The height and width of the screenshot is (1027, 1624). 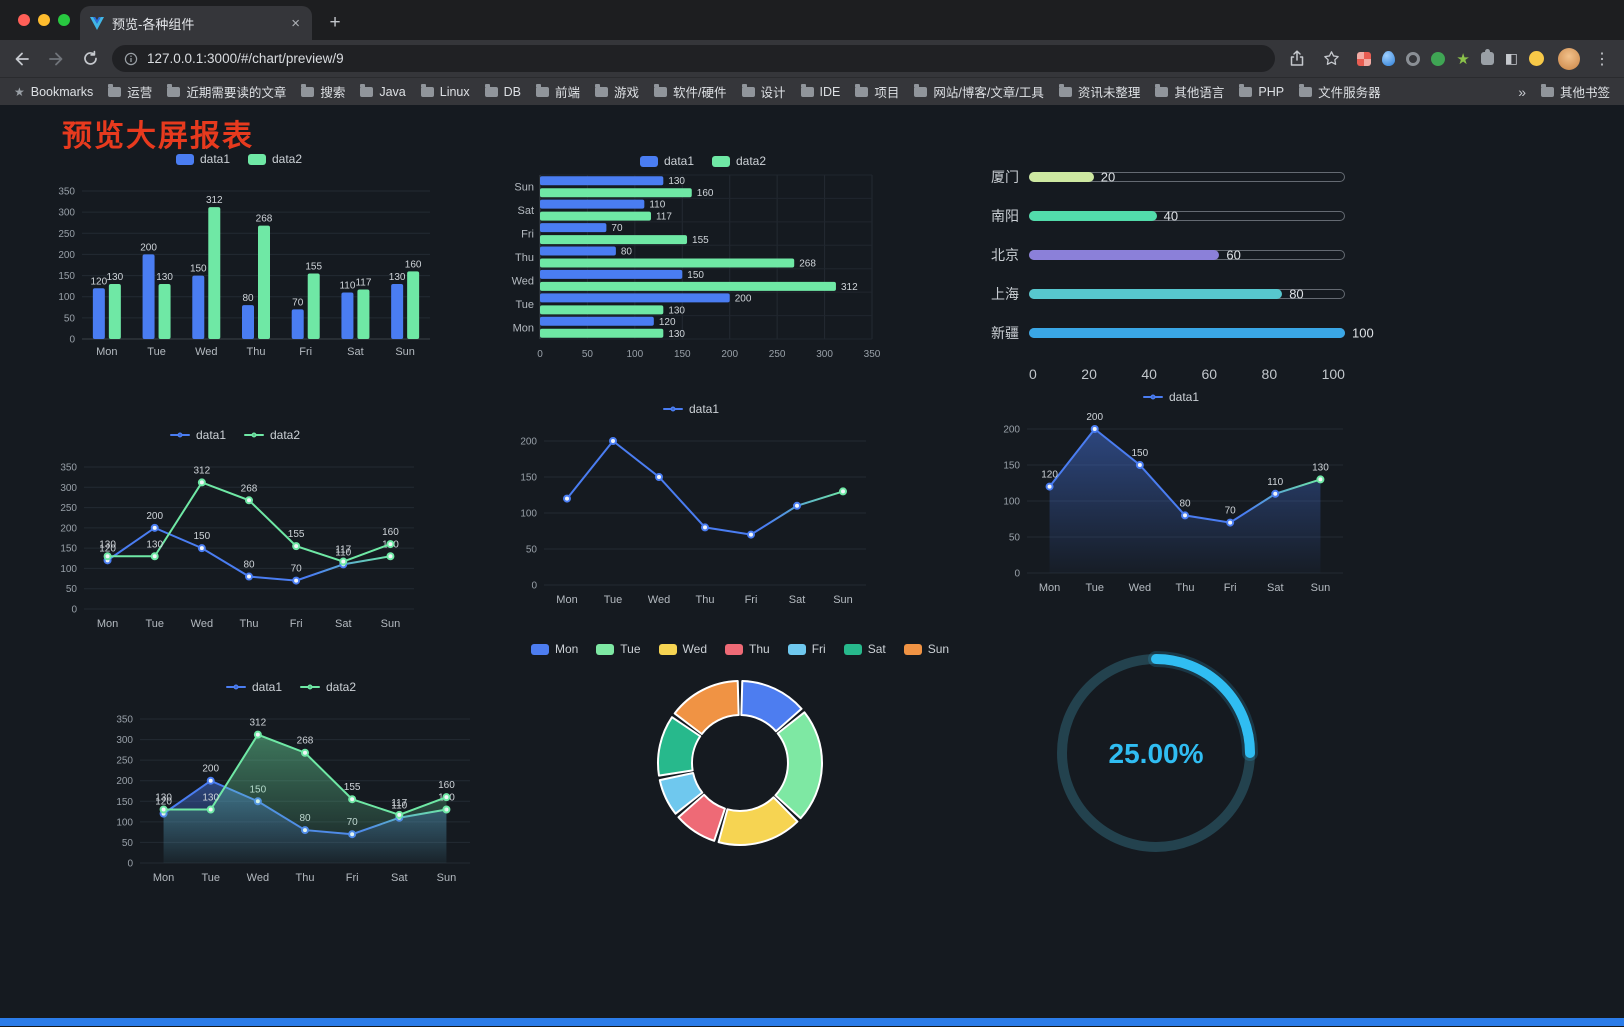 I want to click on bookmark-label: PHP, so click(x=1271, y=91).